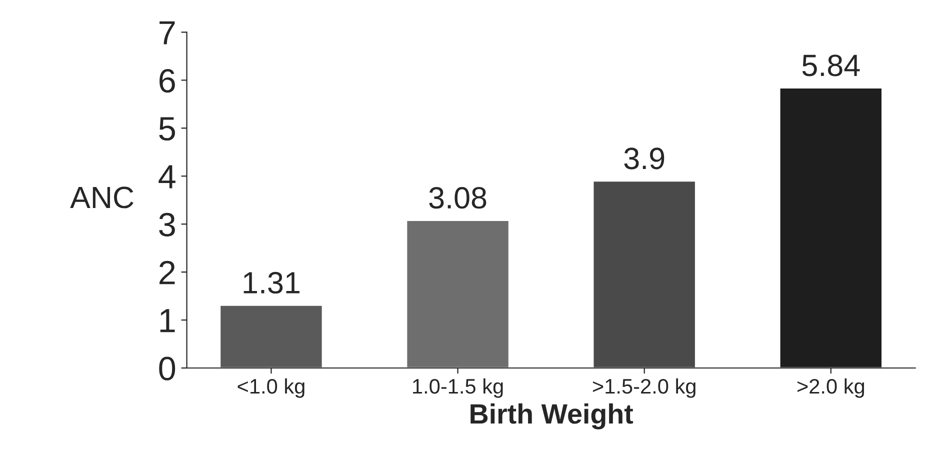 The height and width of the screenshot is (460, 934). I want to click on data-label: 1.31, so click(272, 283).